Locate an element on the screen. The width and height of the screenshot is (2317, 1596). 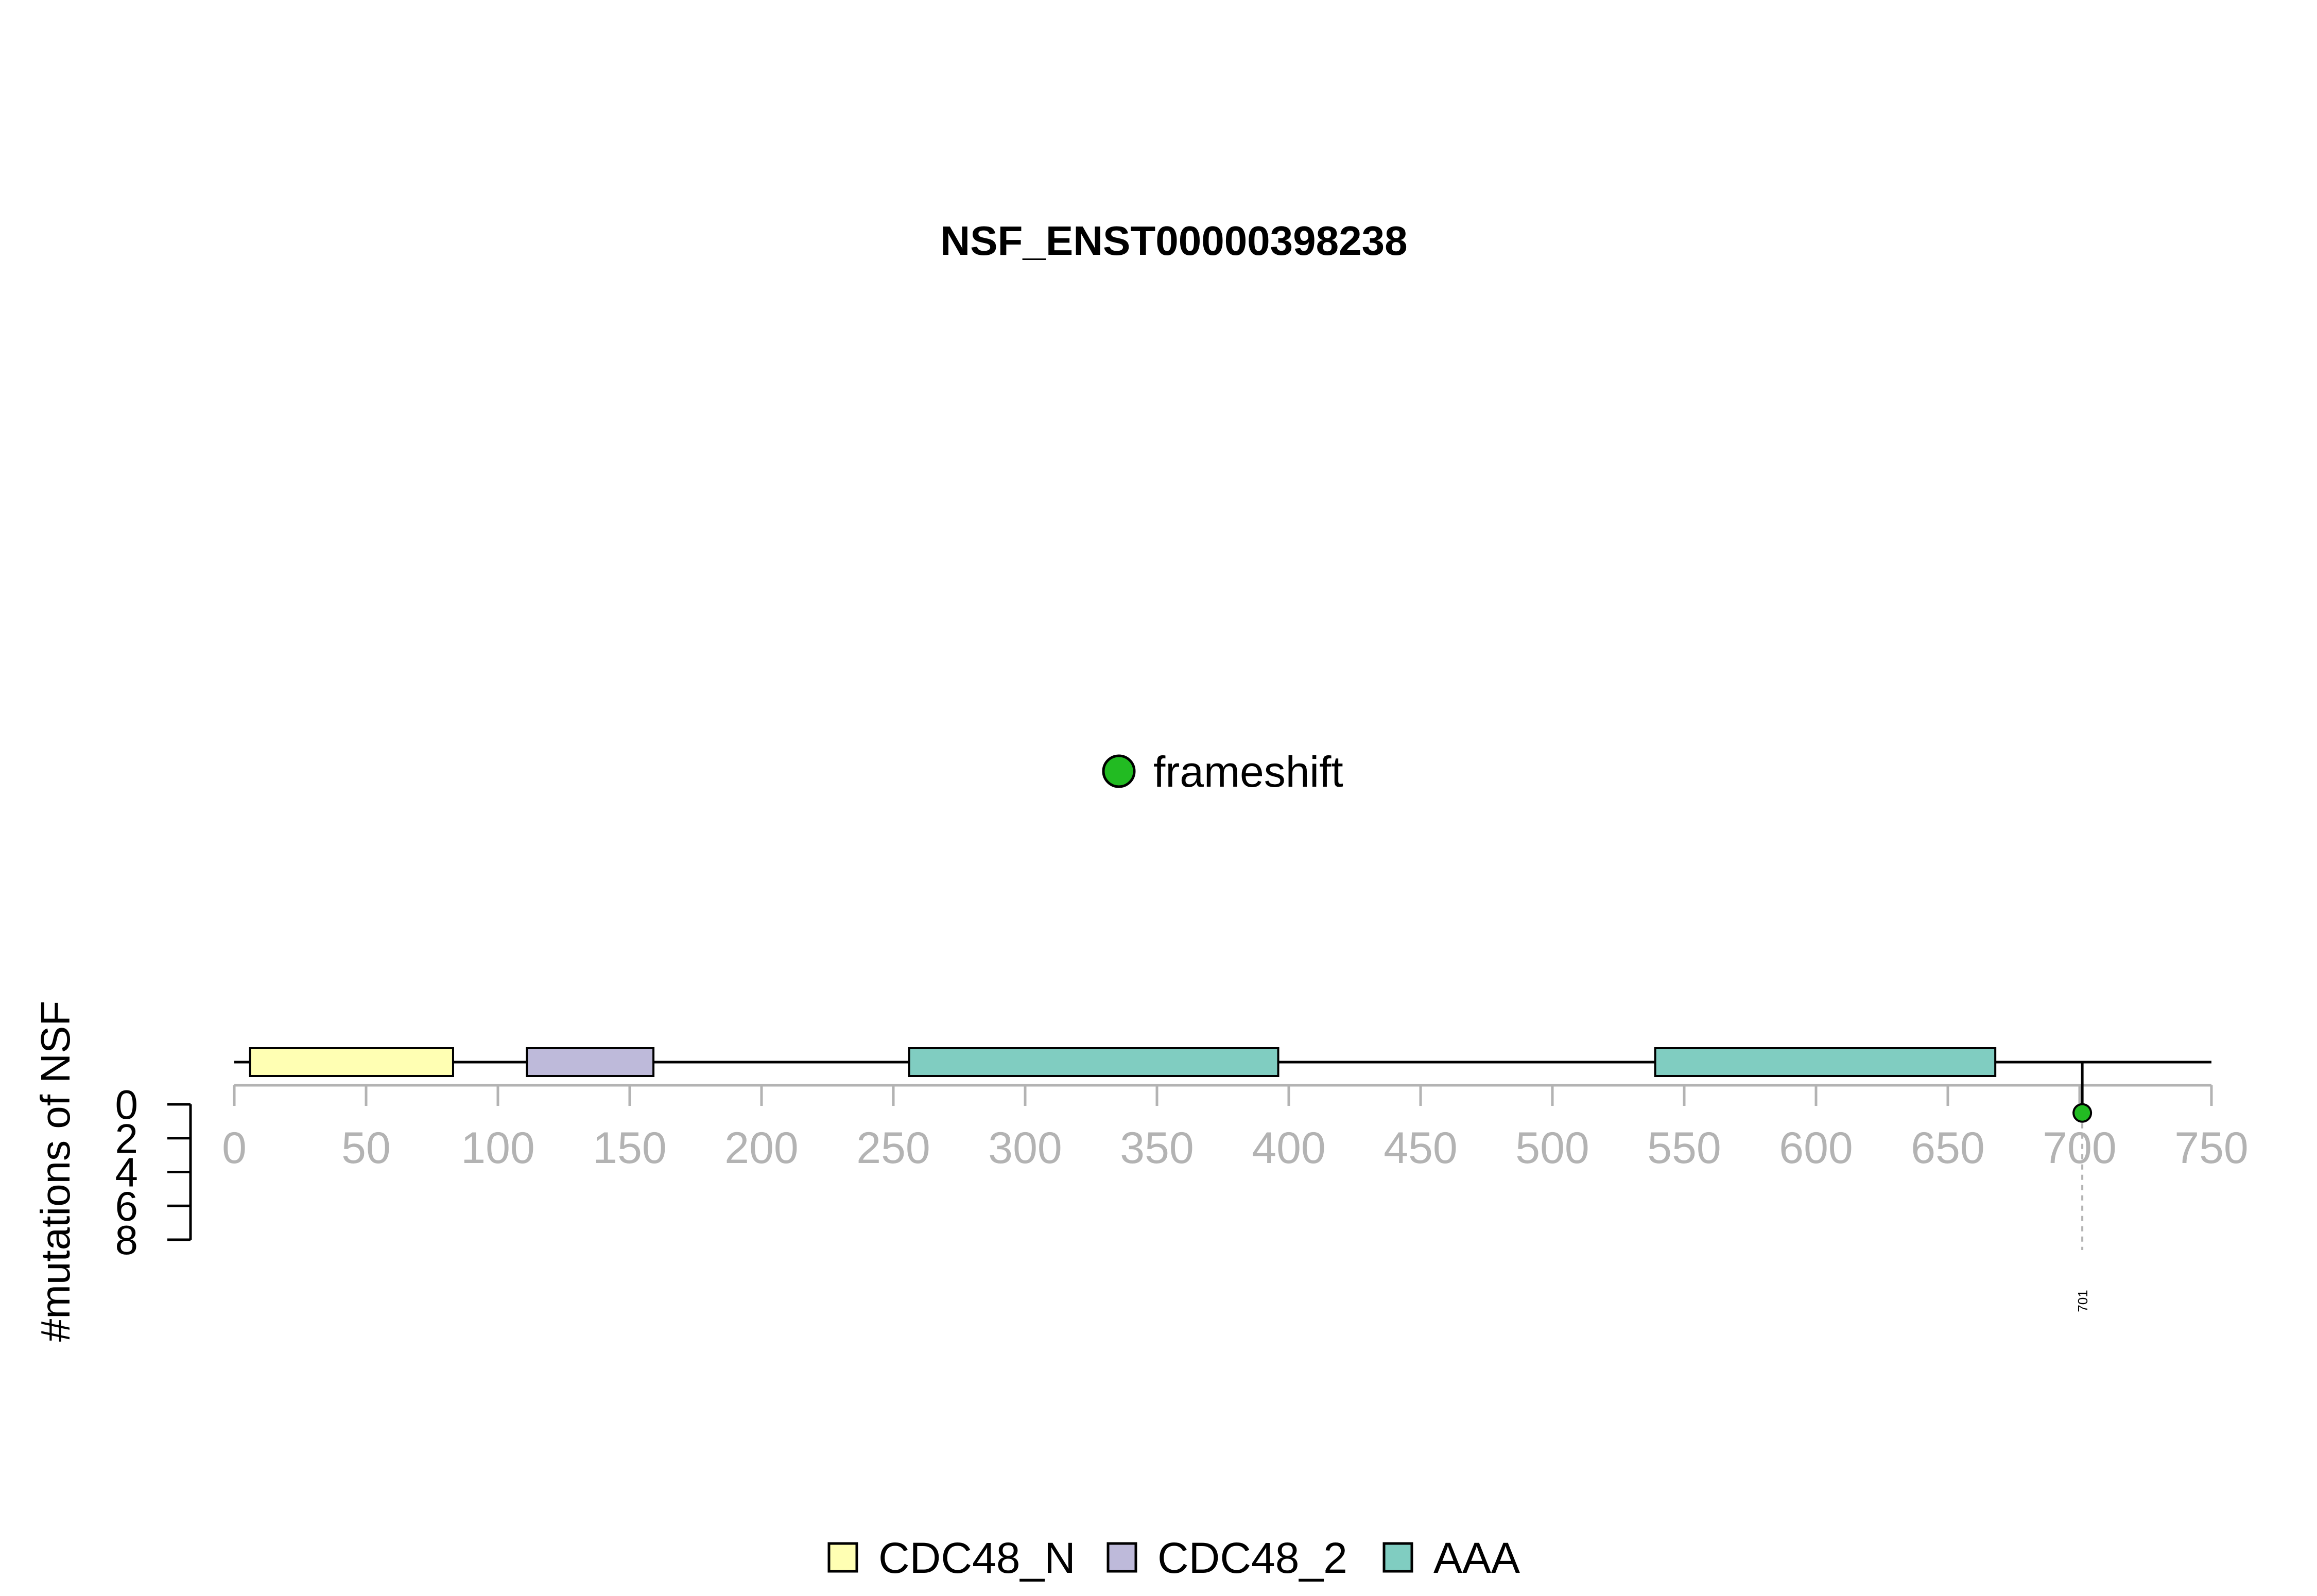
y-tick-label: 4 is located at coordinates (127, 1172).